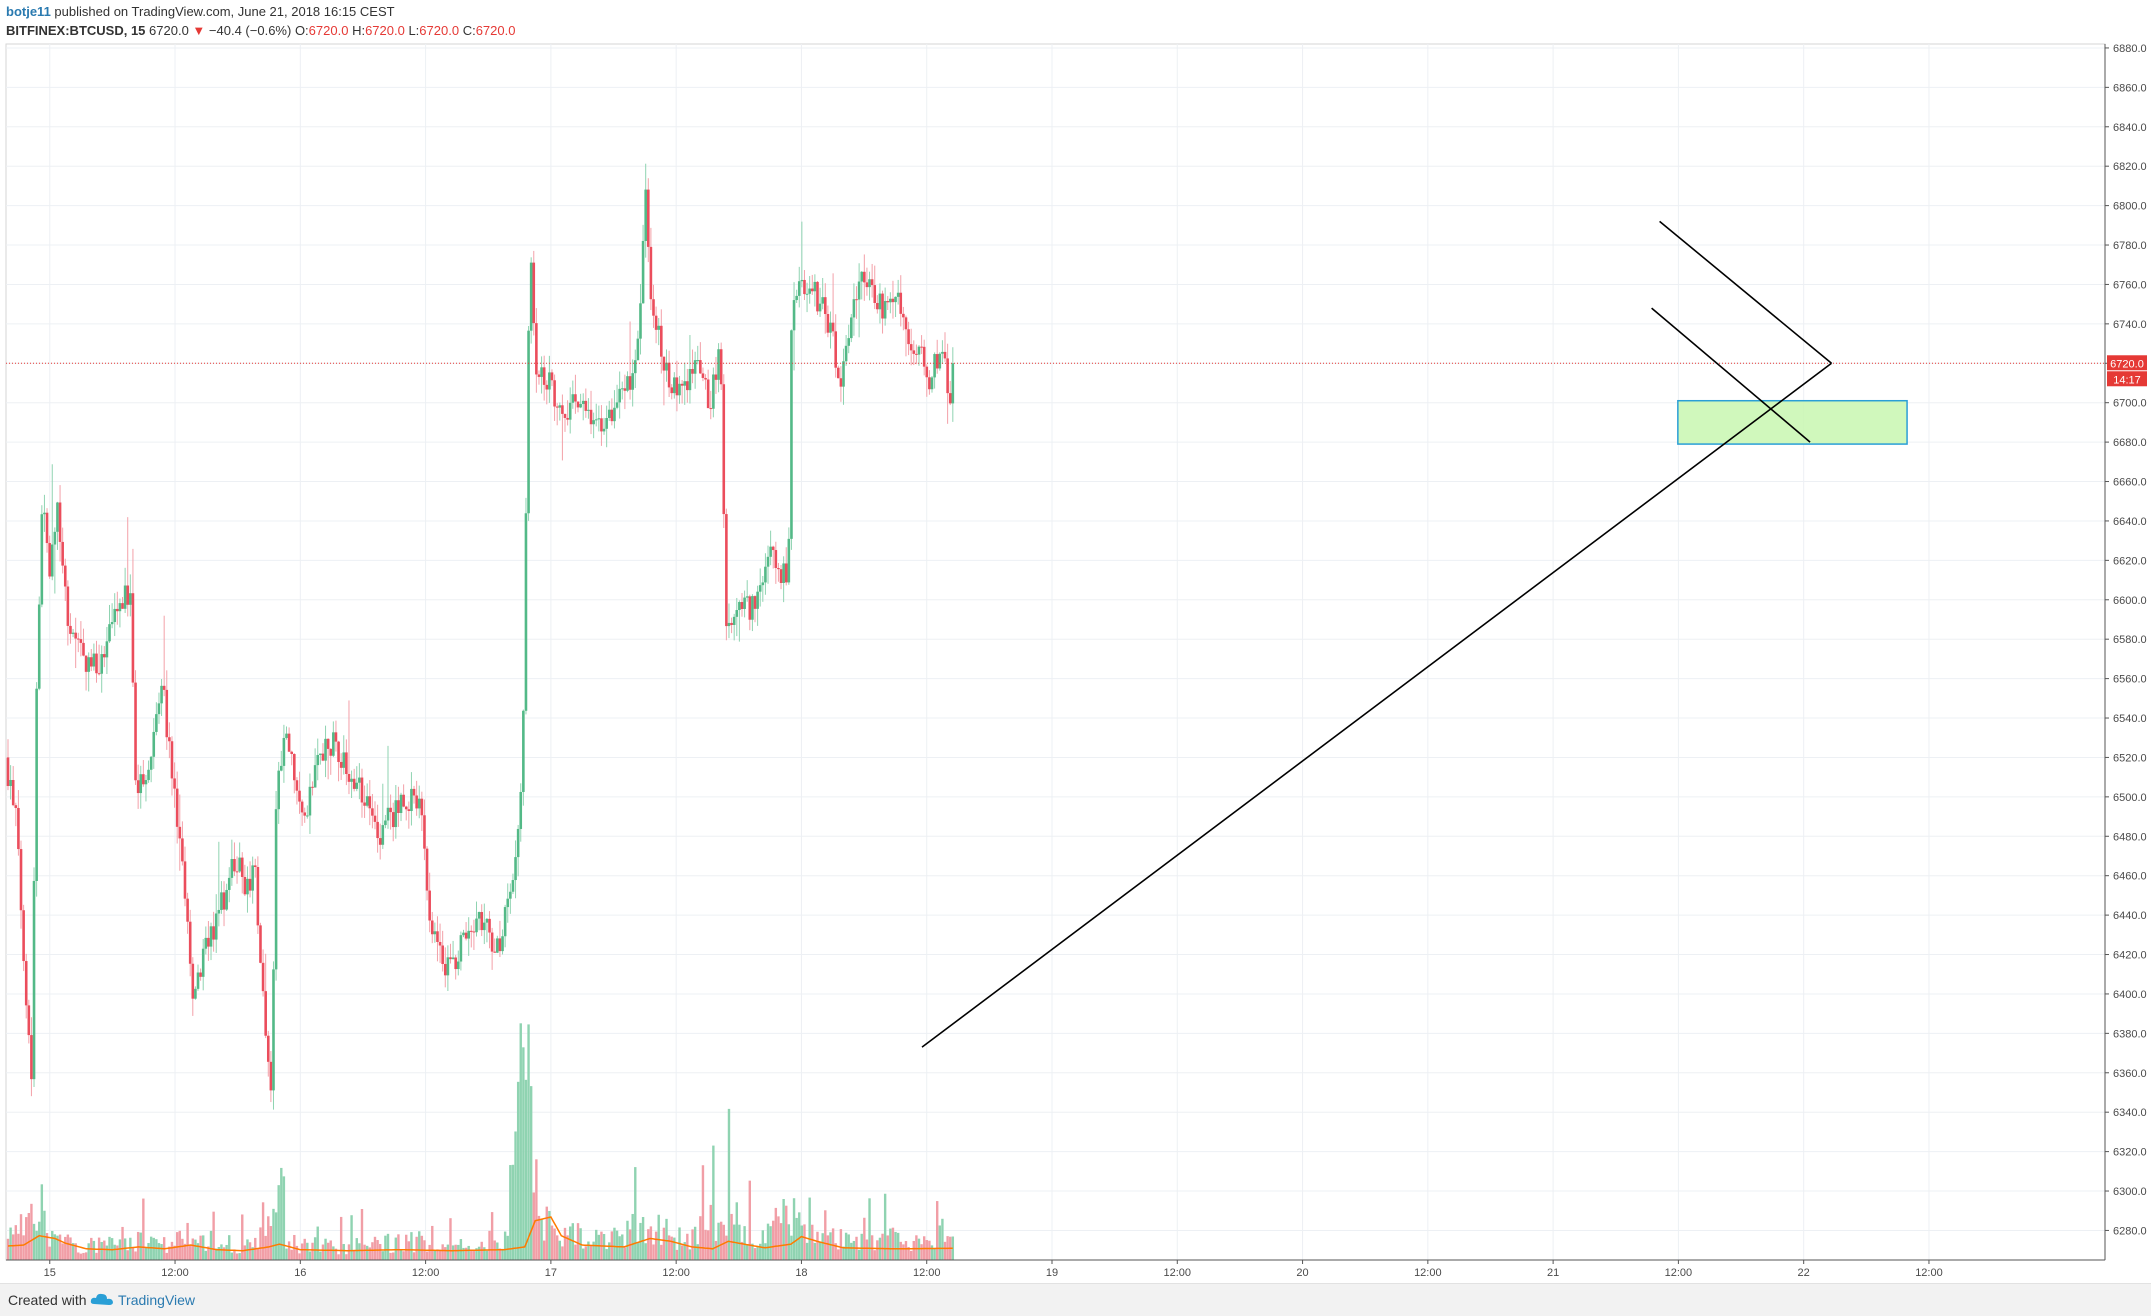 The height and width of the screenshot is (1316, 2151). Describe the element at coordinates (2130, 325) in the screenshot. I see `y-tick-label: 6740.0` at that location.